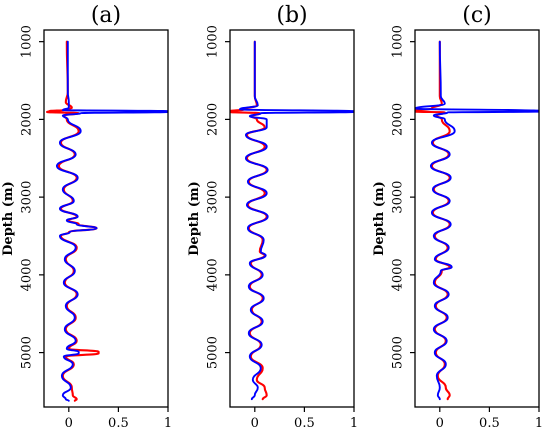 This screenshot has height=440, width=550. Describe the element at coordinates (72, 221) in the screenshot. I see `series-red-line` at that location.